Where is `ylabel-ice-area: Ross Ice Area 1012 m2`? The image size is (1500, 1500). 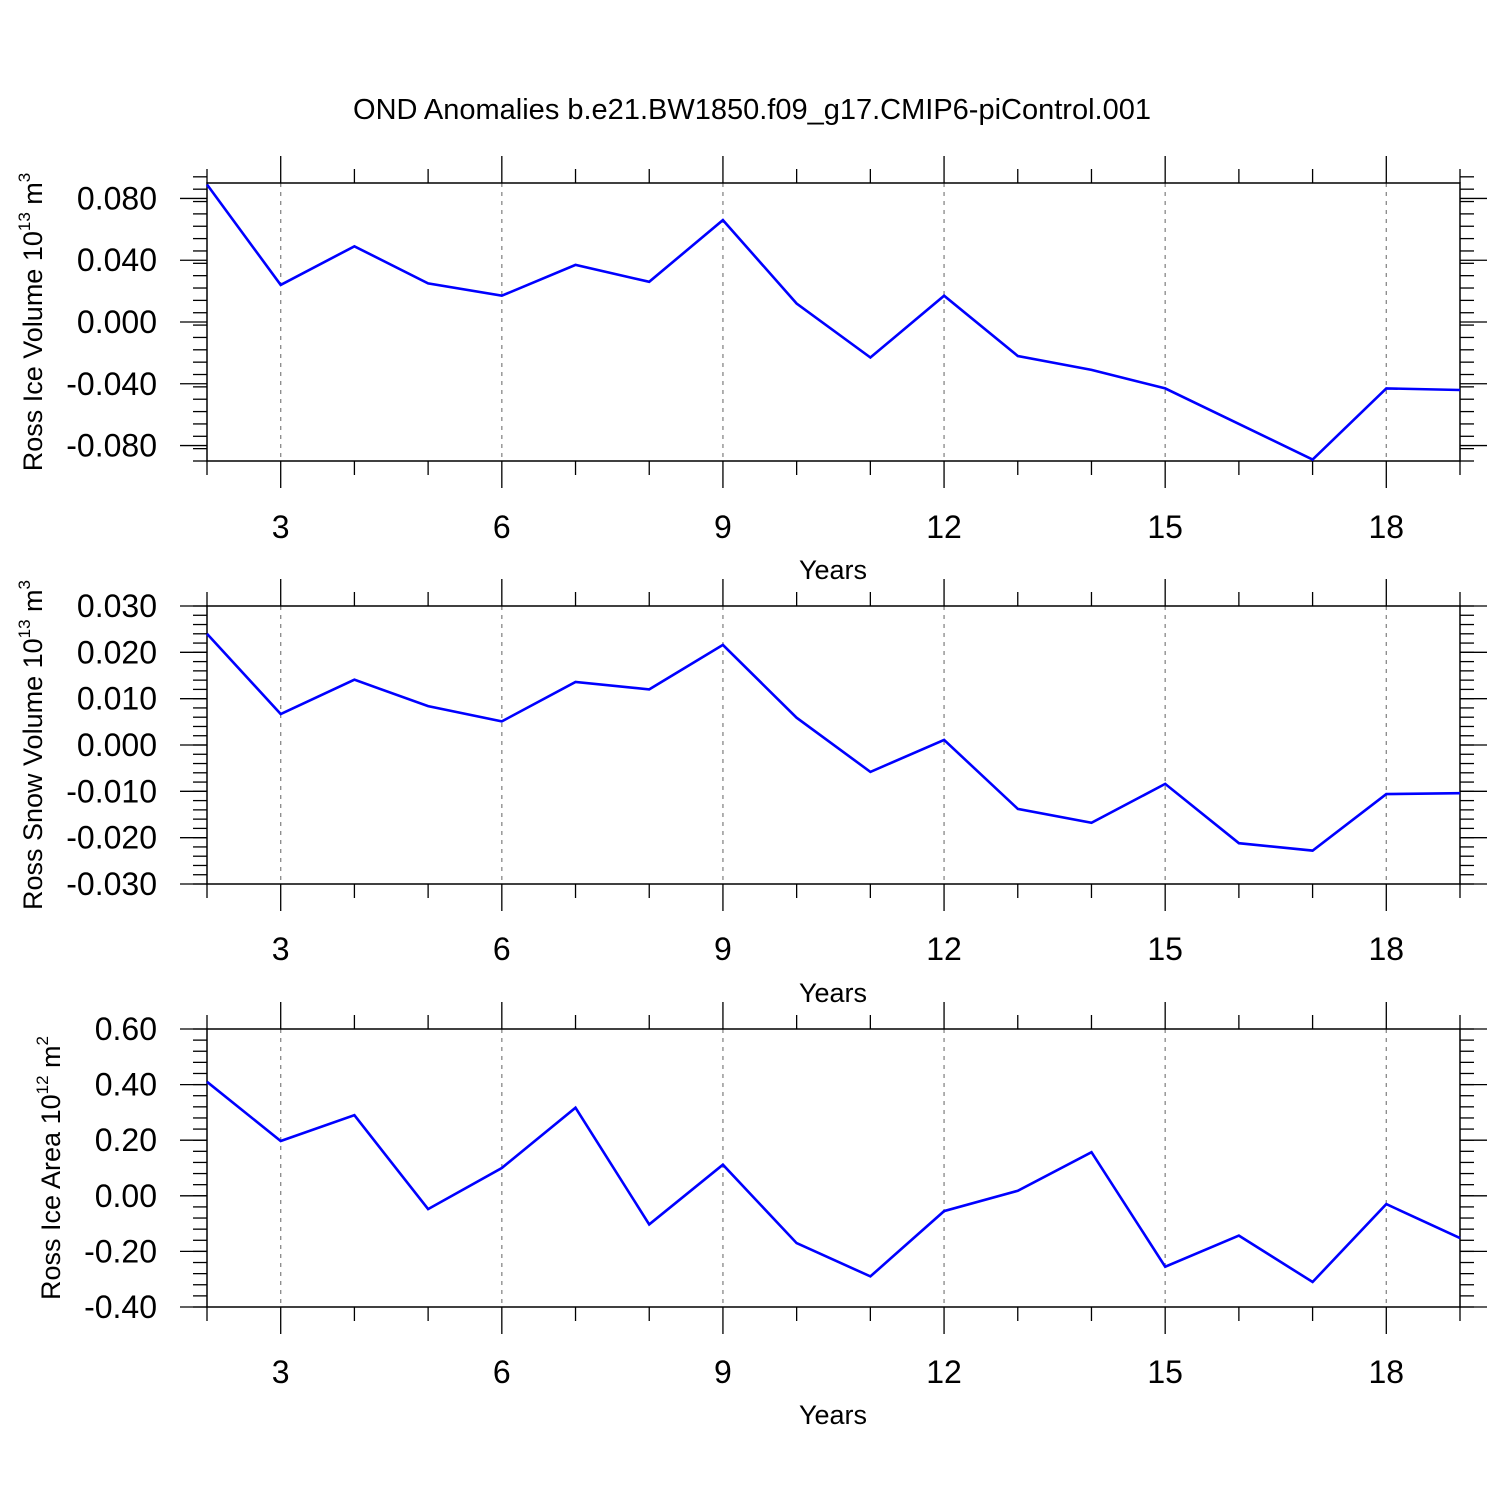 ylabel-ice-area: Ross Ice Area 1012 m2 is located at coordinates (49, 1168).